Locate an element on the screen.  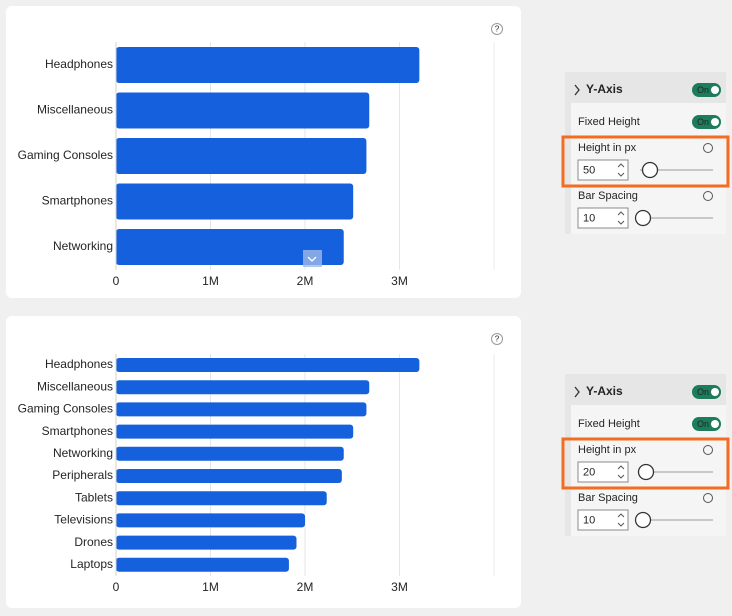
chevron is located at coordinates (312, 259).